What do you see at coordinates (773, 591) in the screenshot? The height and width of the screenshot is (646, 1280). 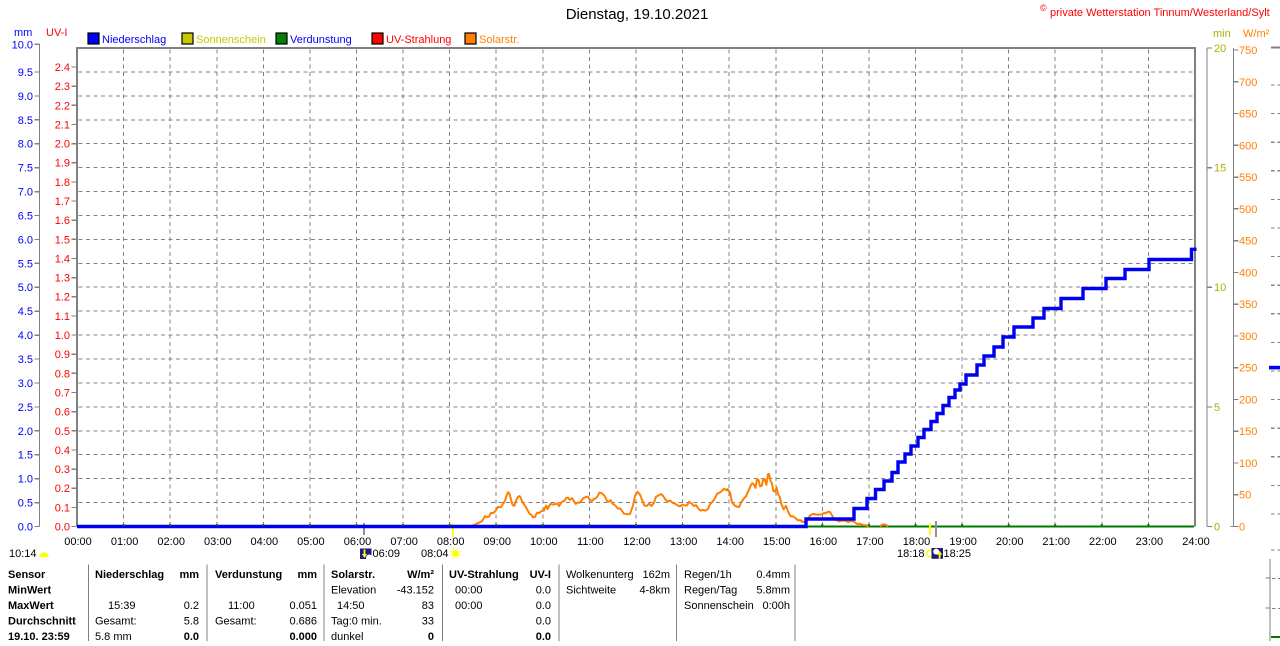 I see `svg-text: 5.8mm` at bounding box center [773, 591].